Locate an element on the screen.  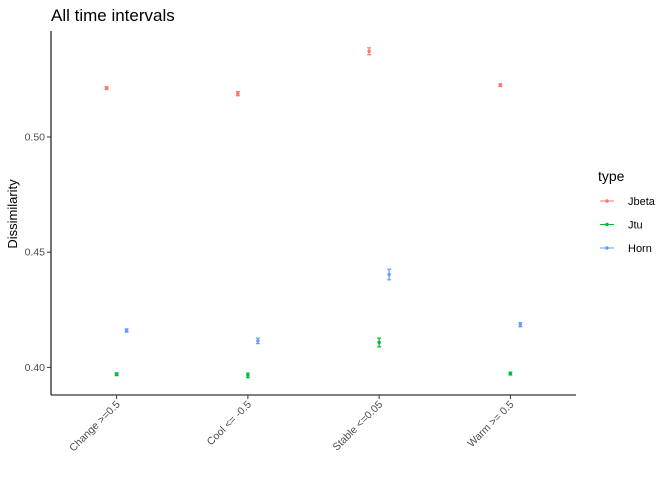
legend-item-horn: Horn is located at coordinates (626, 249).